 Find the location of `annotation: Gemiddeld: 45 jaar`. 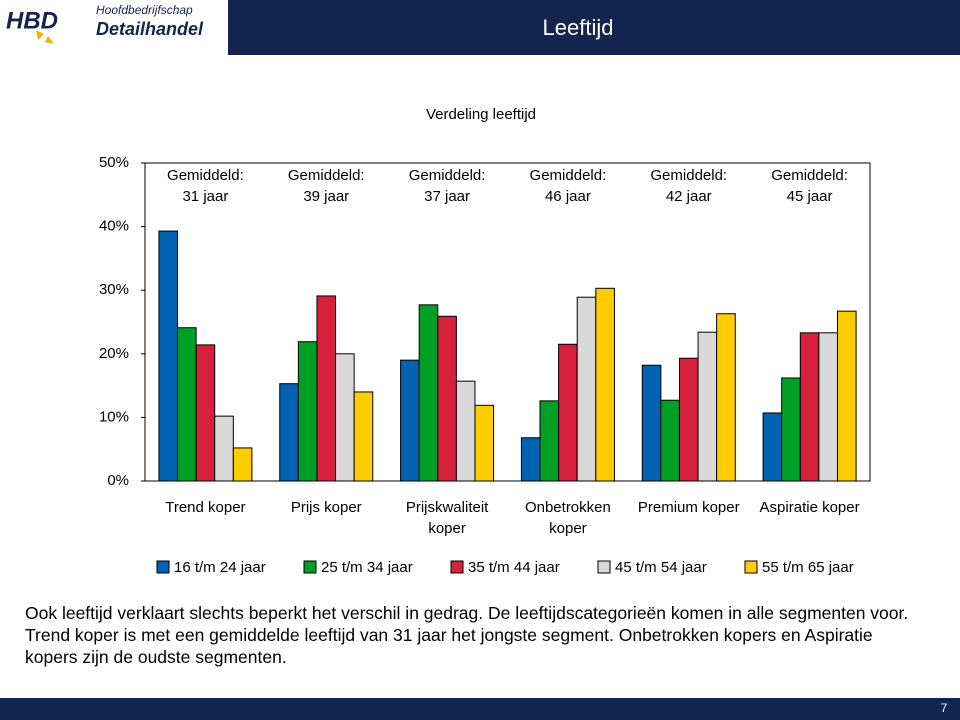

annotation: Gemiddeld: 45 jaar is located at coordinates (809, 186).